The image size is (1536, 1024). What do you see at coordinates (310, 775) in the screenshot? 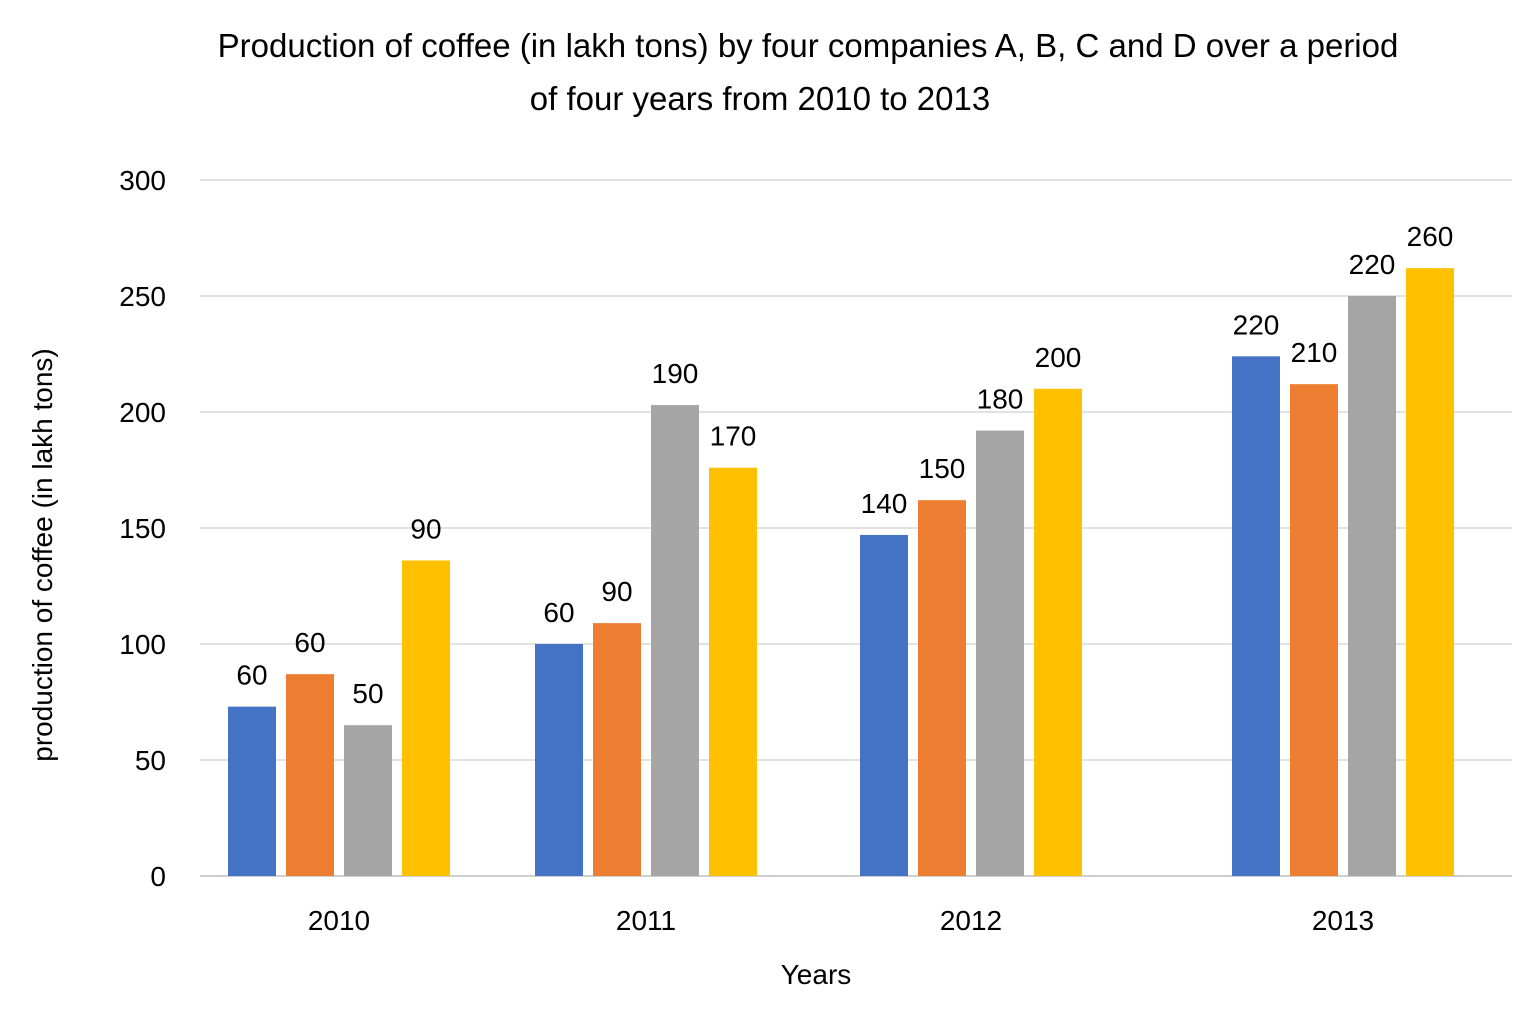
I see `bar-B-2010` at bounding box center [310, 775].